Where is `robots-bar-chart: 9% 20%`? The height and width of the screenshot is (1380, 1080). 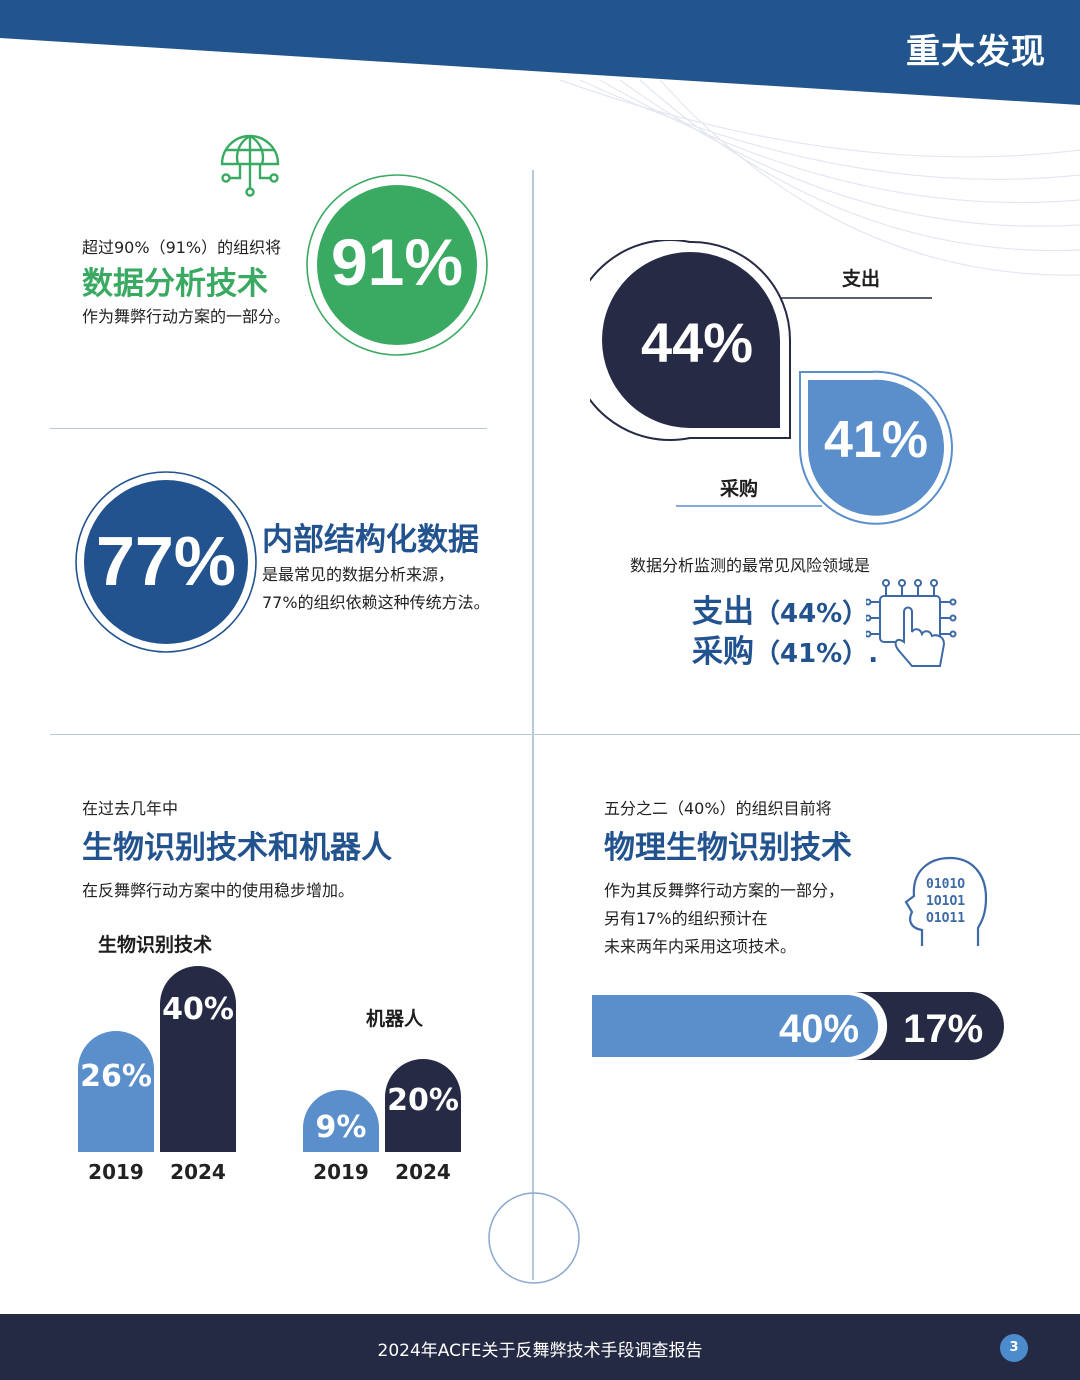
robots-bar-chart: 9% 20% is located at coordinates (383, 1056).